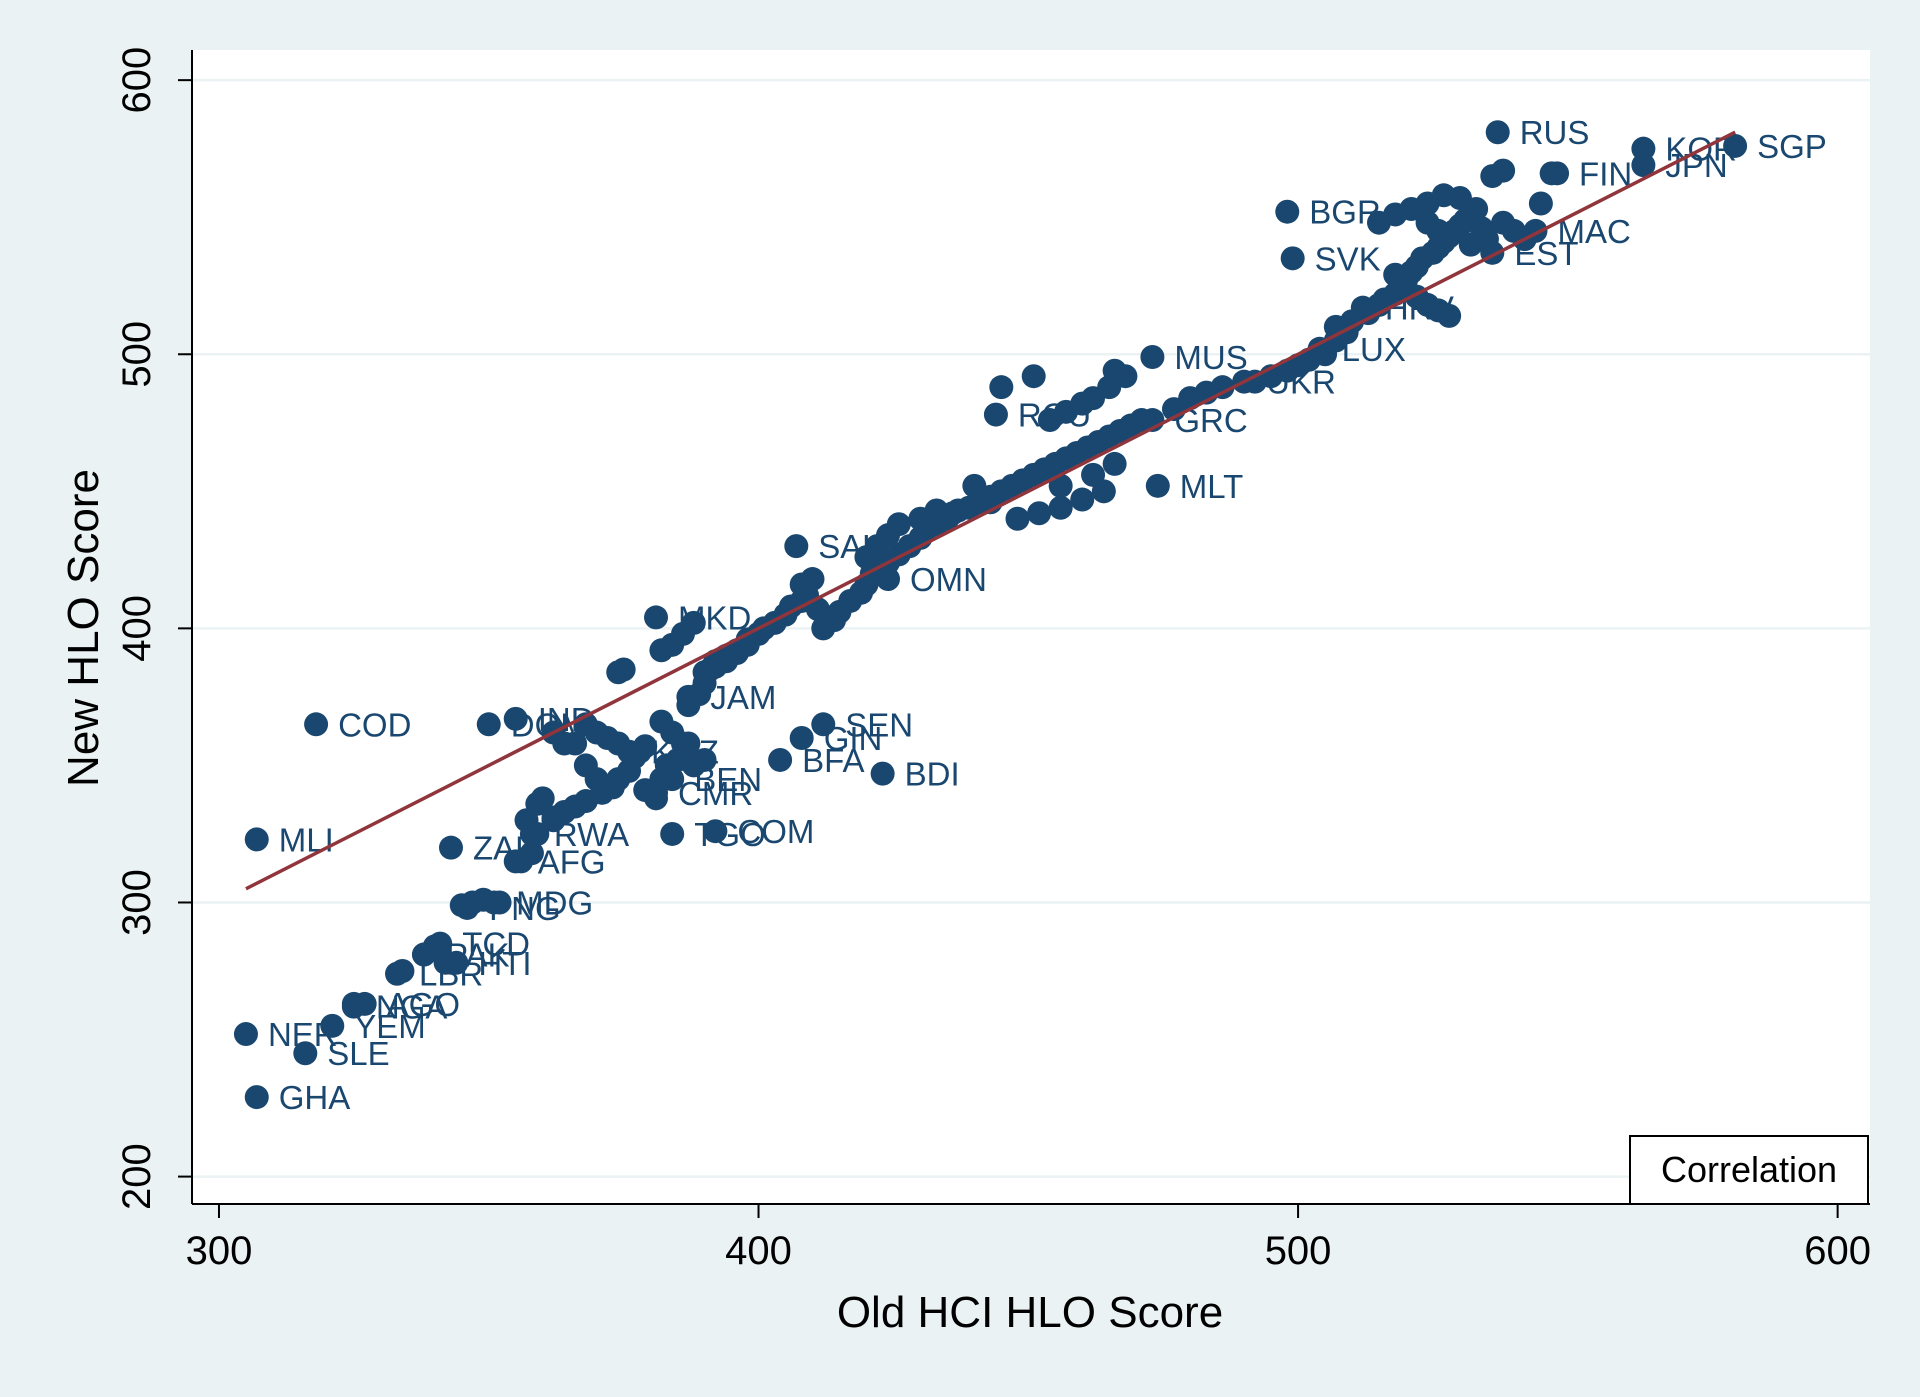 This screenshot has height=1397, width=1920. Describe the element at coordinates (1605, 173) in the screenshot. I see `point-label: FIN` at that location.